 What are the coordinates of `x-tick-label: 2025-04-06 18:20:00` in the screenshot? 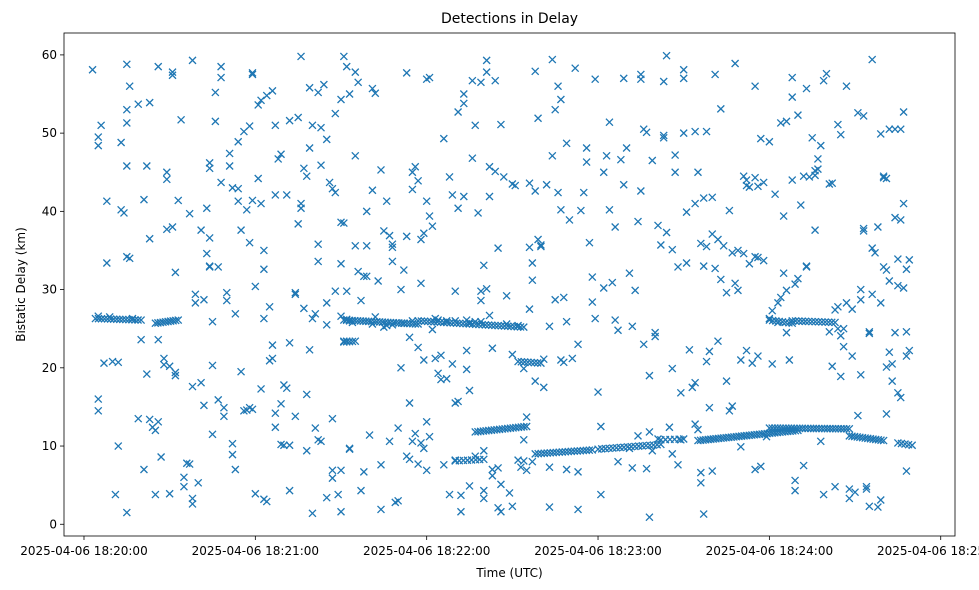 It's located at (83, 551).